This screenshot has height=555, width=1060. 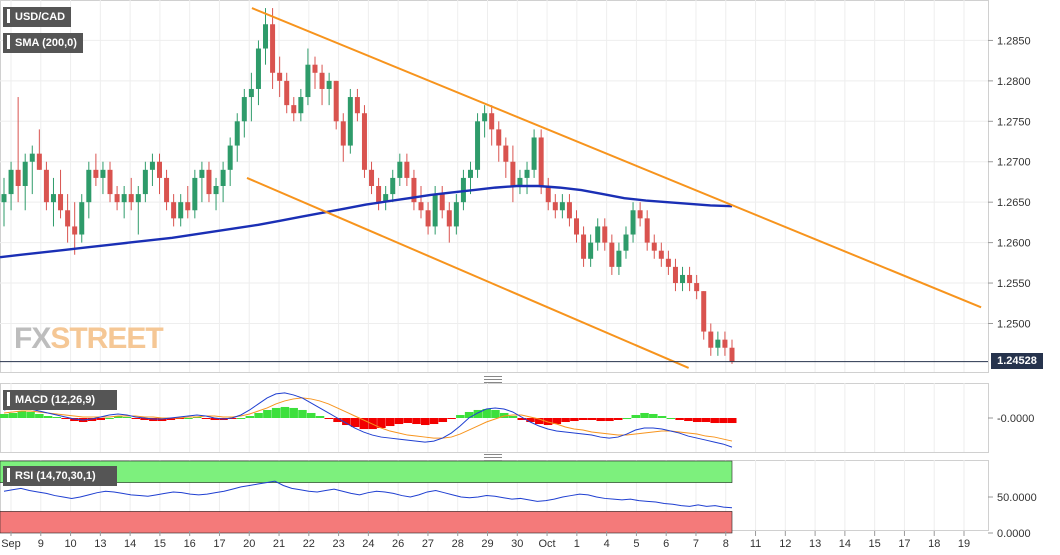 What do you see at coordinates (279, 544) in the screenshot?
I see `x-tick-label: 21` at bounding box center [279, 544].